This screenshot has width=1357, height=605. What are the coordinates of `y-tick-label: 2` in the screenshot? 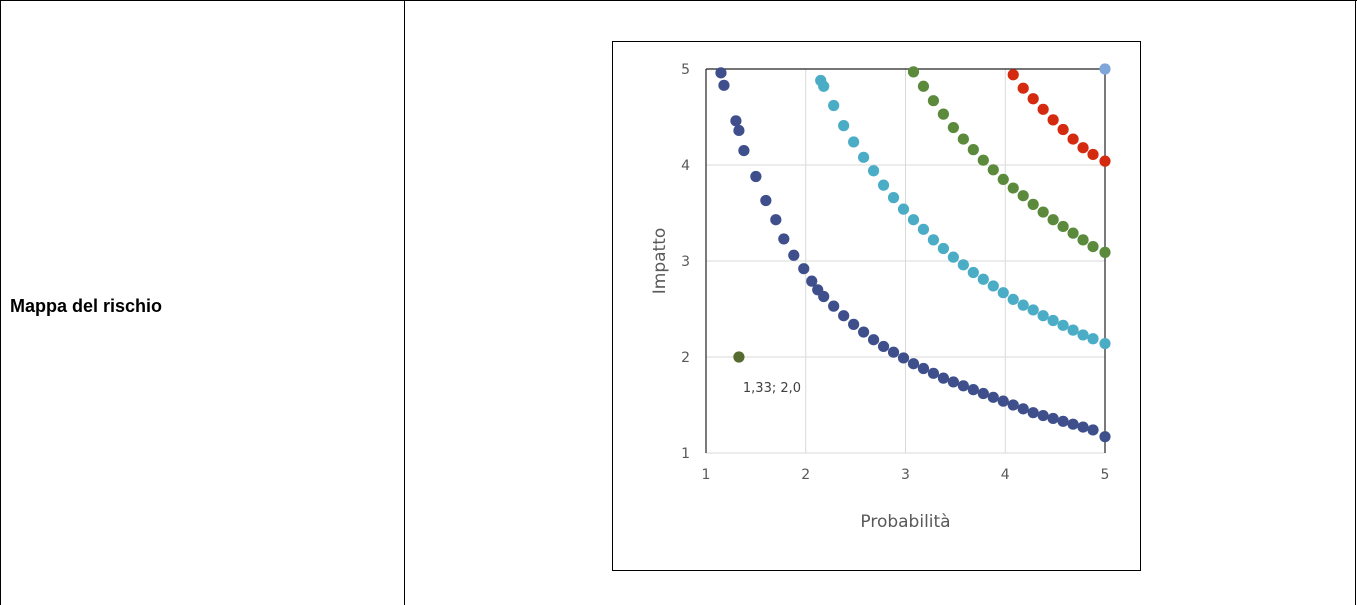 It's located at (685, 358).